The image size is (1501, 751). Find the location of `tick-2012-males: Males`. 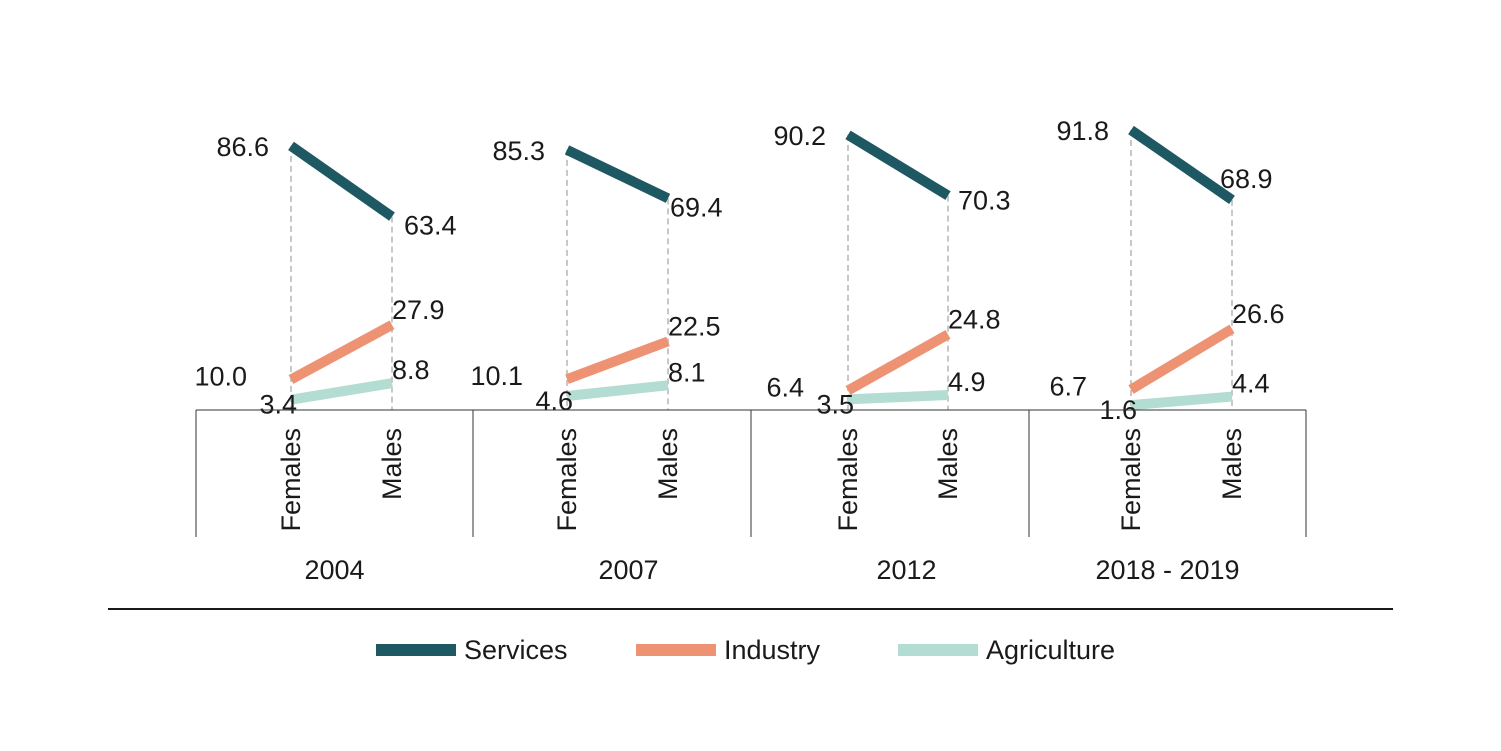

tick-2012-males: Males is located at coordinates (948, 464).